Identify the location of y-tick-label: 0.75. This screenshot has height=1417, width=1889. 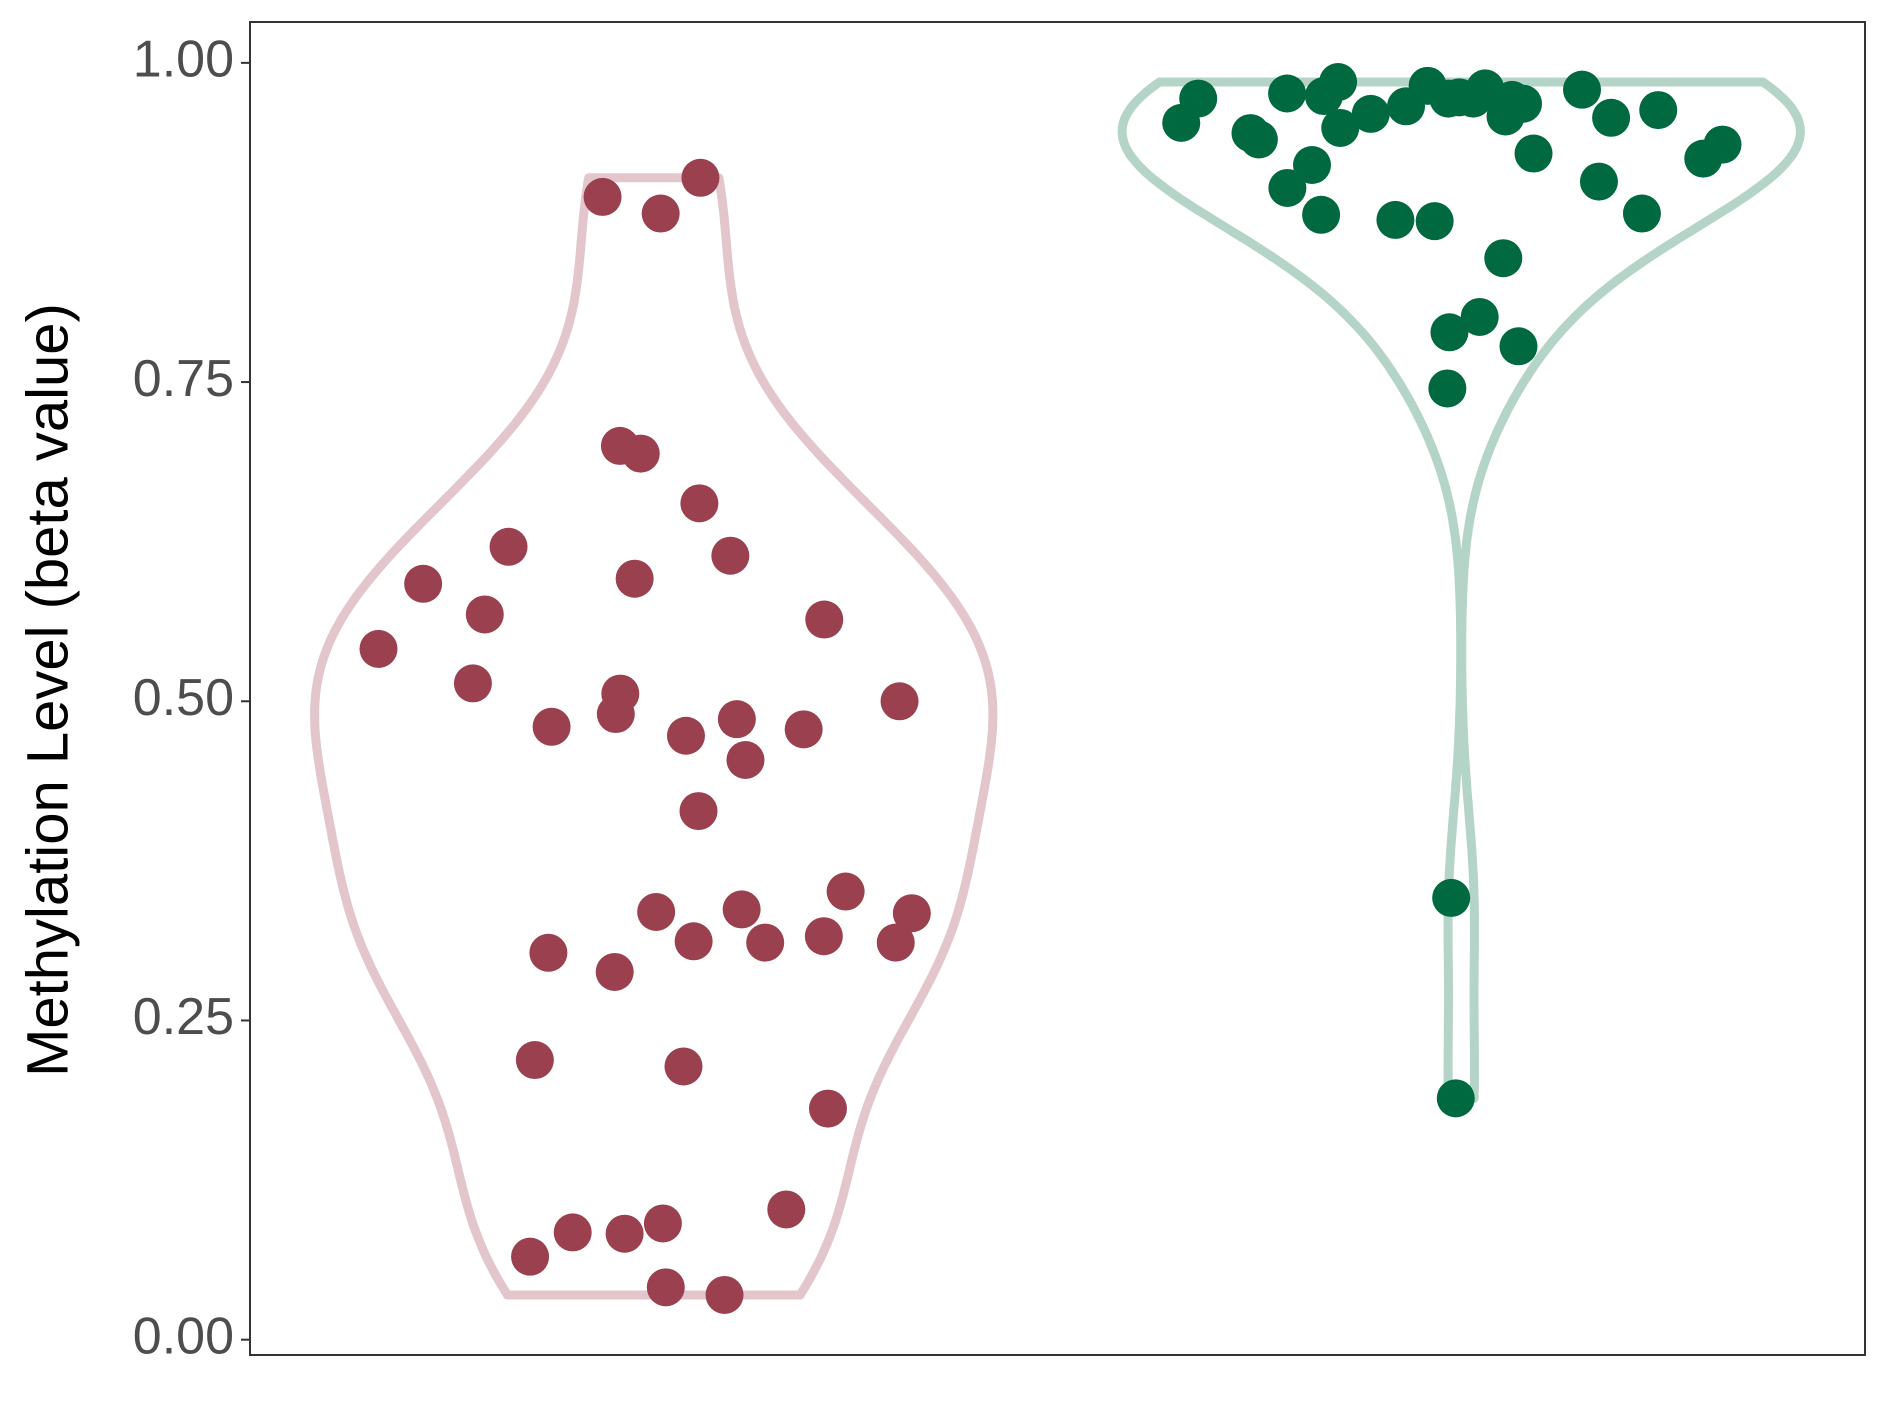
(183, 379).